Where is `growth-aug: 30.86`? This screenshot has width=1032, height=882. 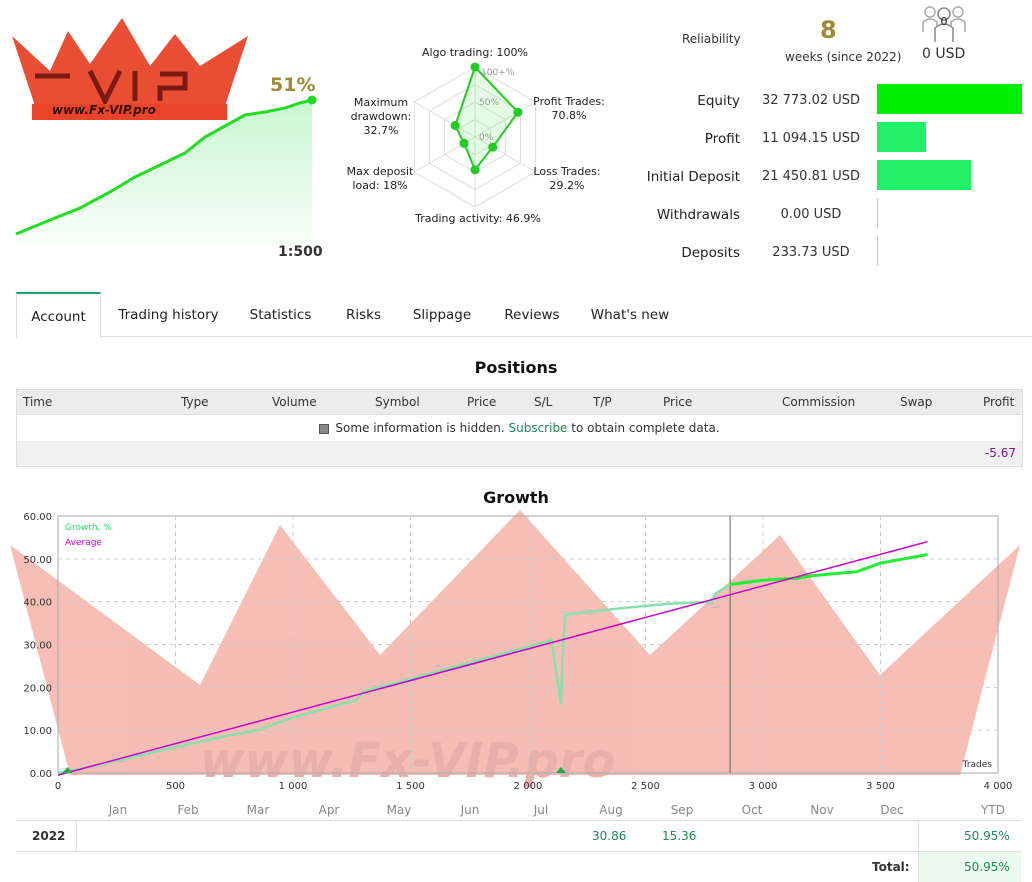 growth-aug: 30.86 is located at coordinates (609, 836).